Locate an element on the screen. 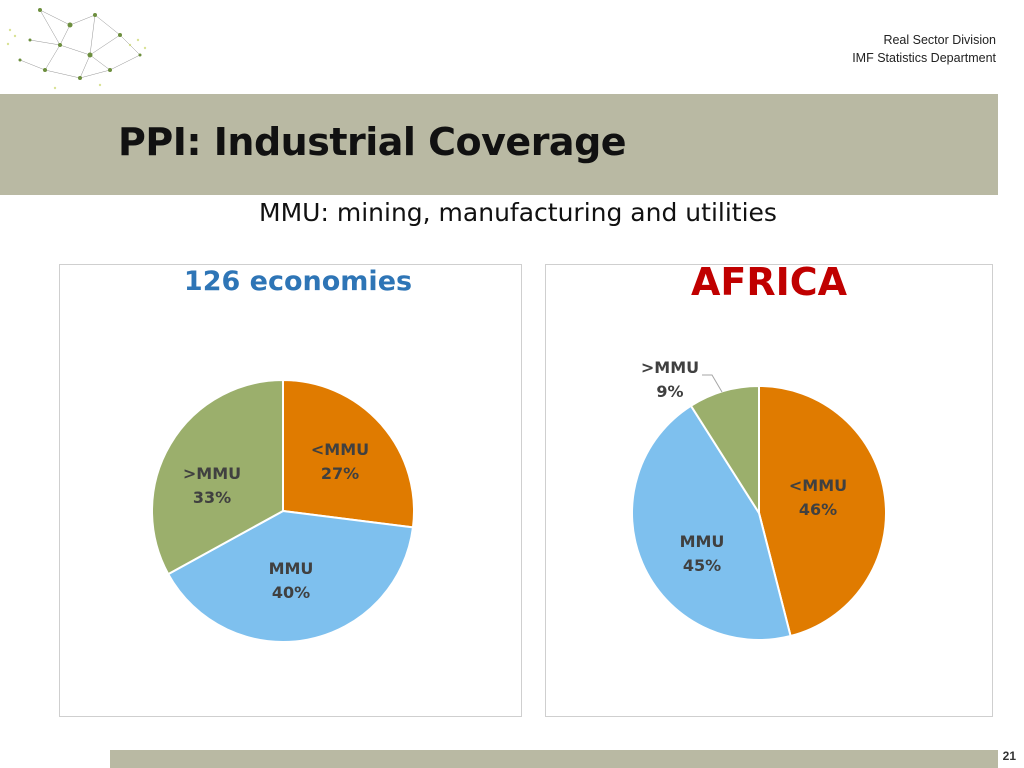 The width and height of the screenshot is (1024, 768). chart-title-africa: AFRICA is located at coordinates (769, 282).